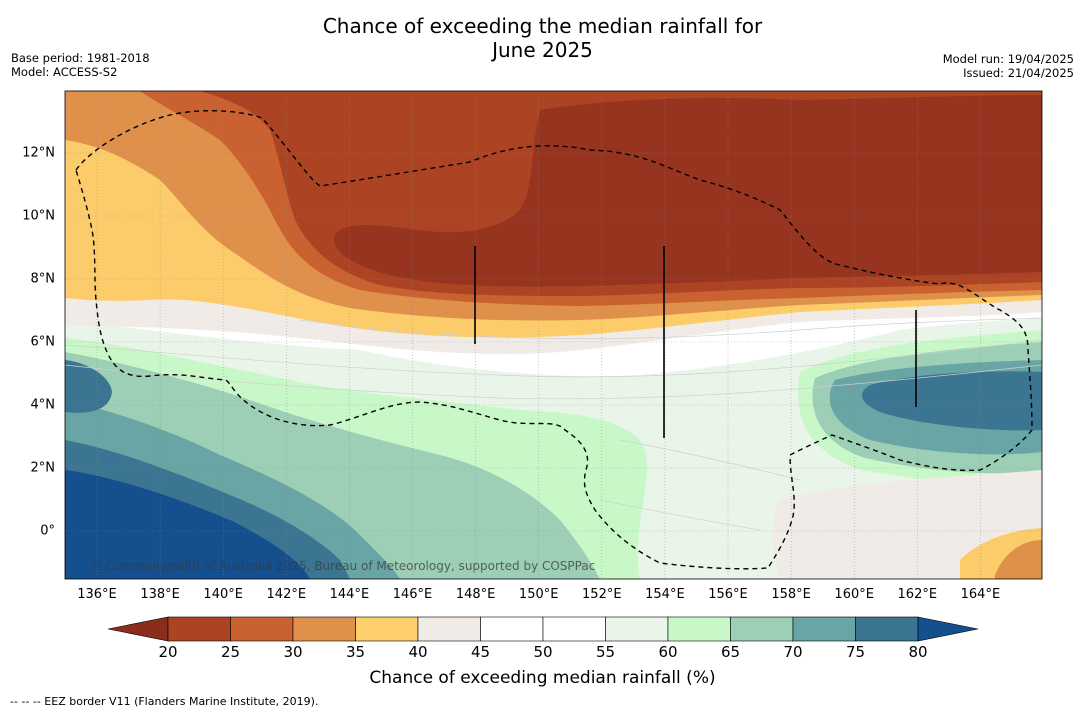 The width and height of the screenshot is (1085, 713). Describe the element at coordinates (418, 652) in the screenshot. I see `colorbar-tick-label: 40` at that location.